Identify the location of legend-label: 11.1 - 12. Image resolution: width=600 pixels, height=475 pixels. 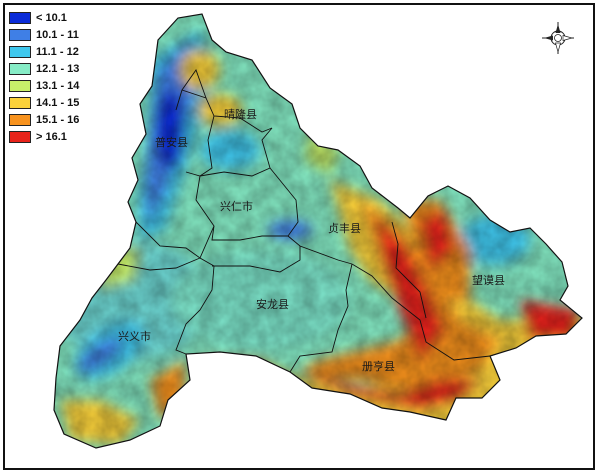
(57, 51).